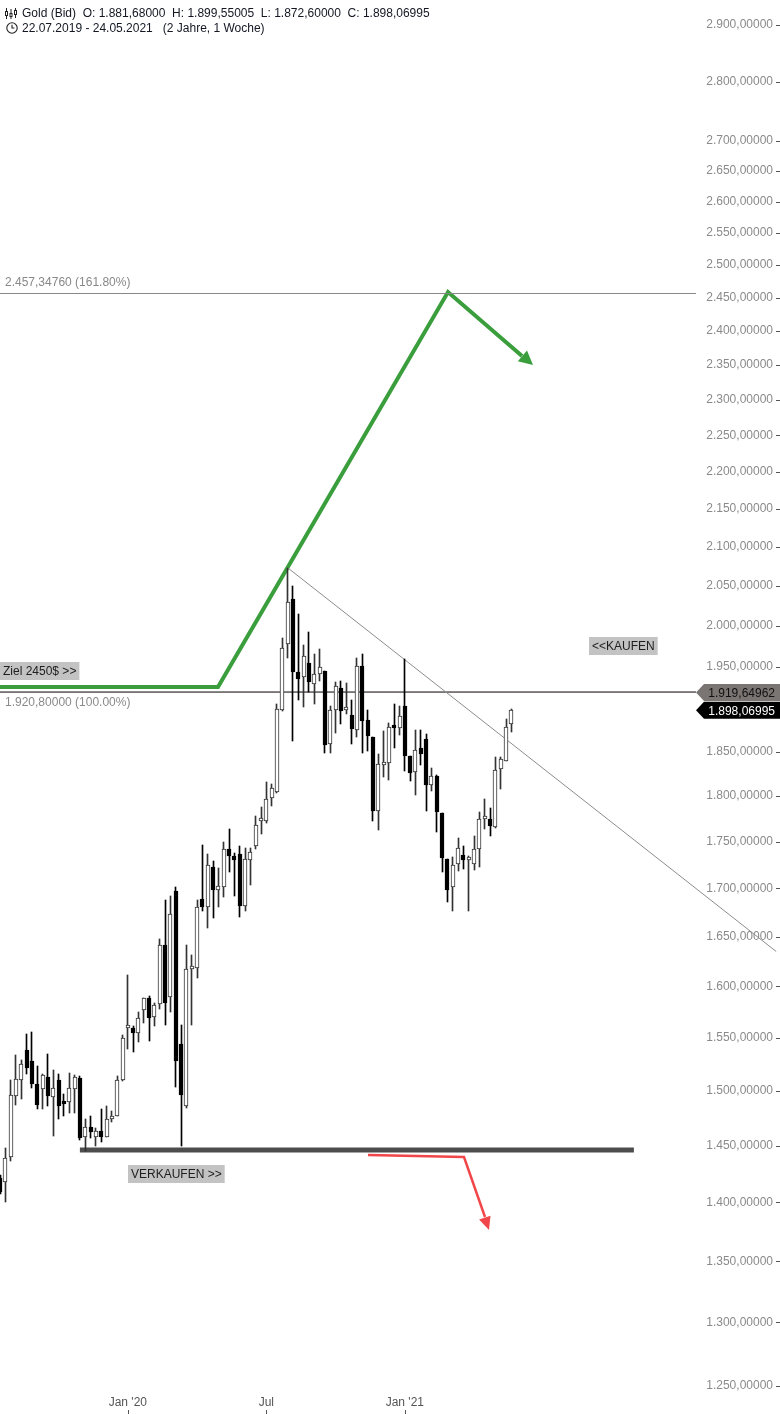 Image resolution: width=780 pixels, height=1414 pixels. Describe the element at coordinates (740, 1260) in the screenshot. I see `y-tick-label: 1.350,00000` at that location.